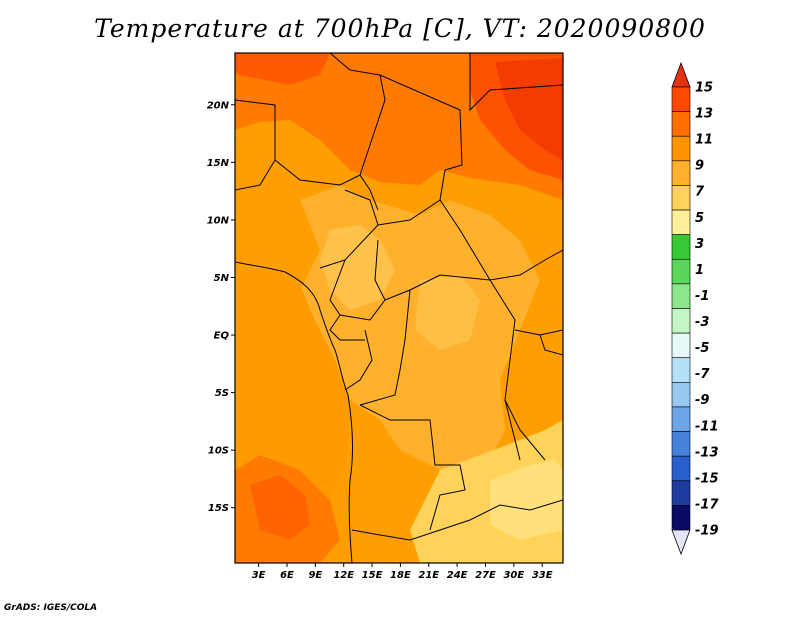 Image resolution: width=800 pixels, height=618 pixels. I want to click on colorbar-label: -1, so click(702, 296).